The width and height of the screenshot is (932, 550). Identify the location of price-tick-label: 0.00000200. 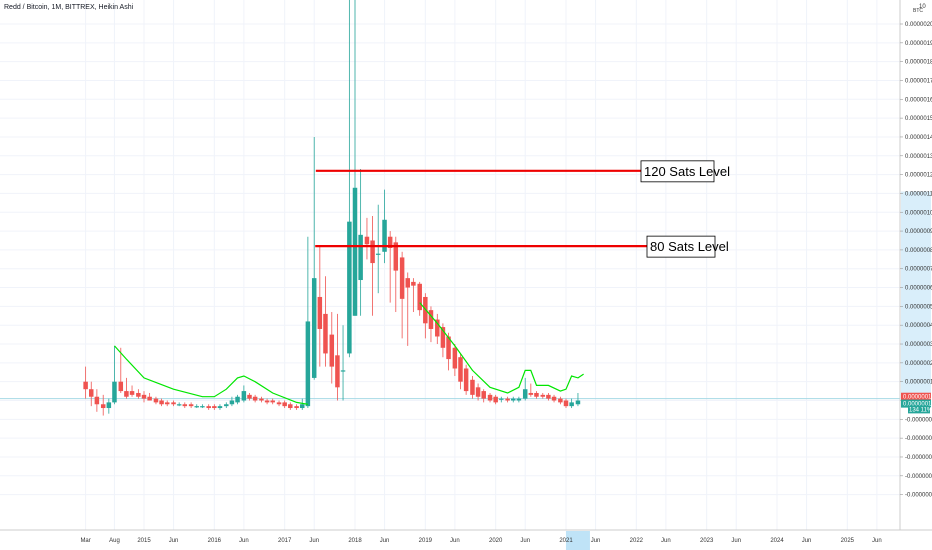
(918, 25).